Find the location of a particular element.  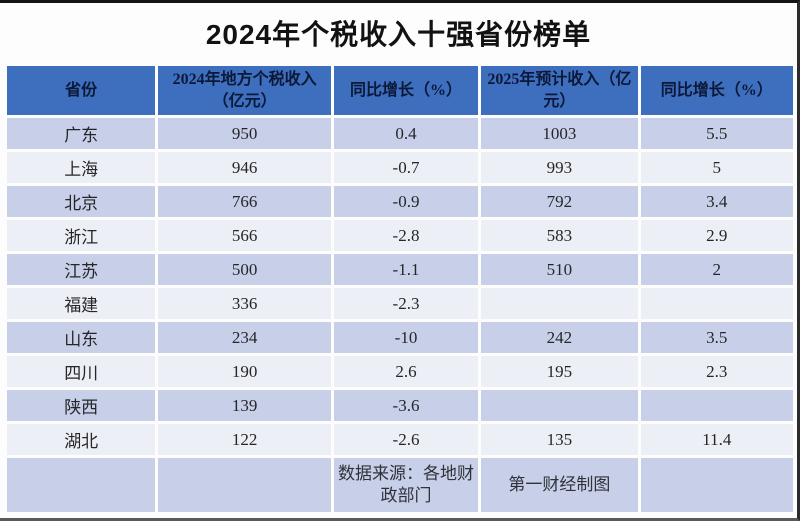

table-row: 北京 766 -0.9 792 3.4 is located at coordinates (400, 201).